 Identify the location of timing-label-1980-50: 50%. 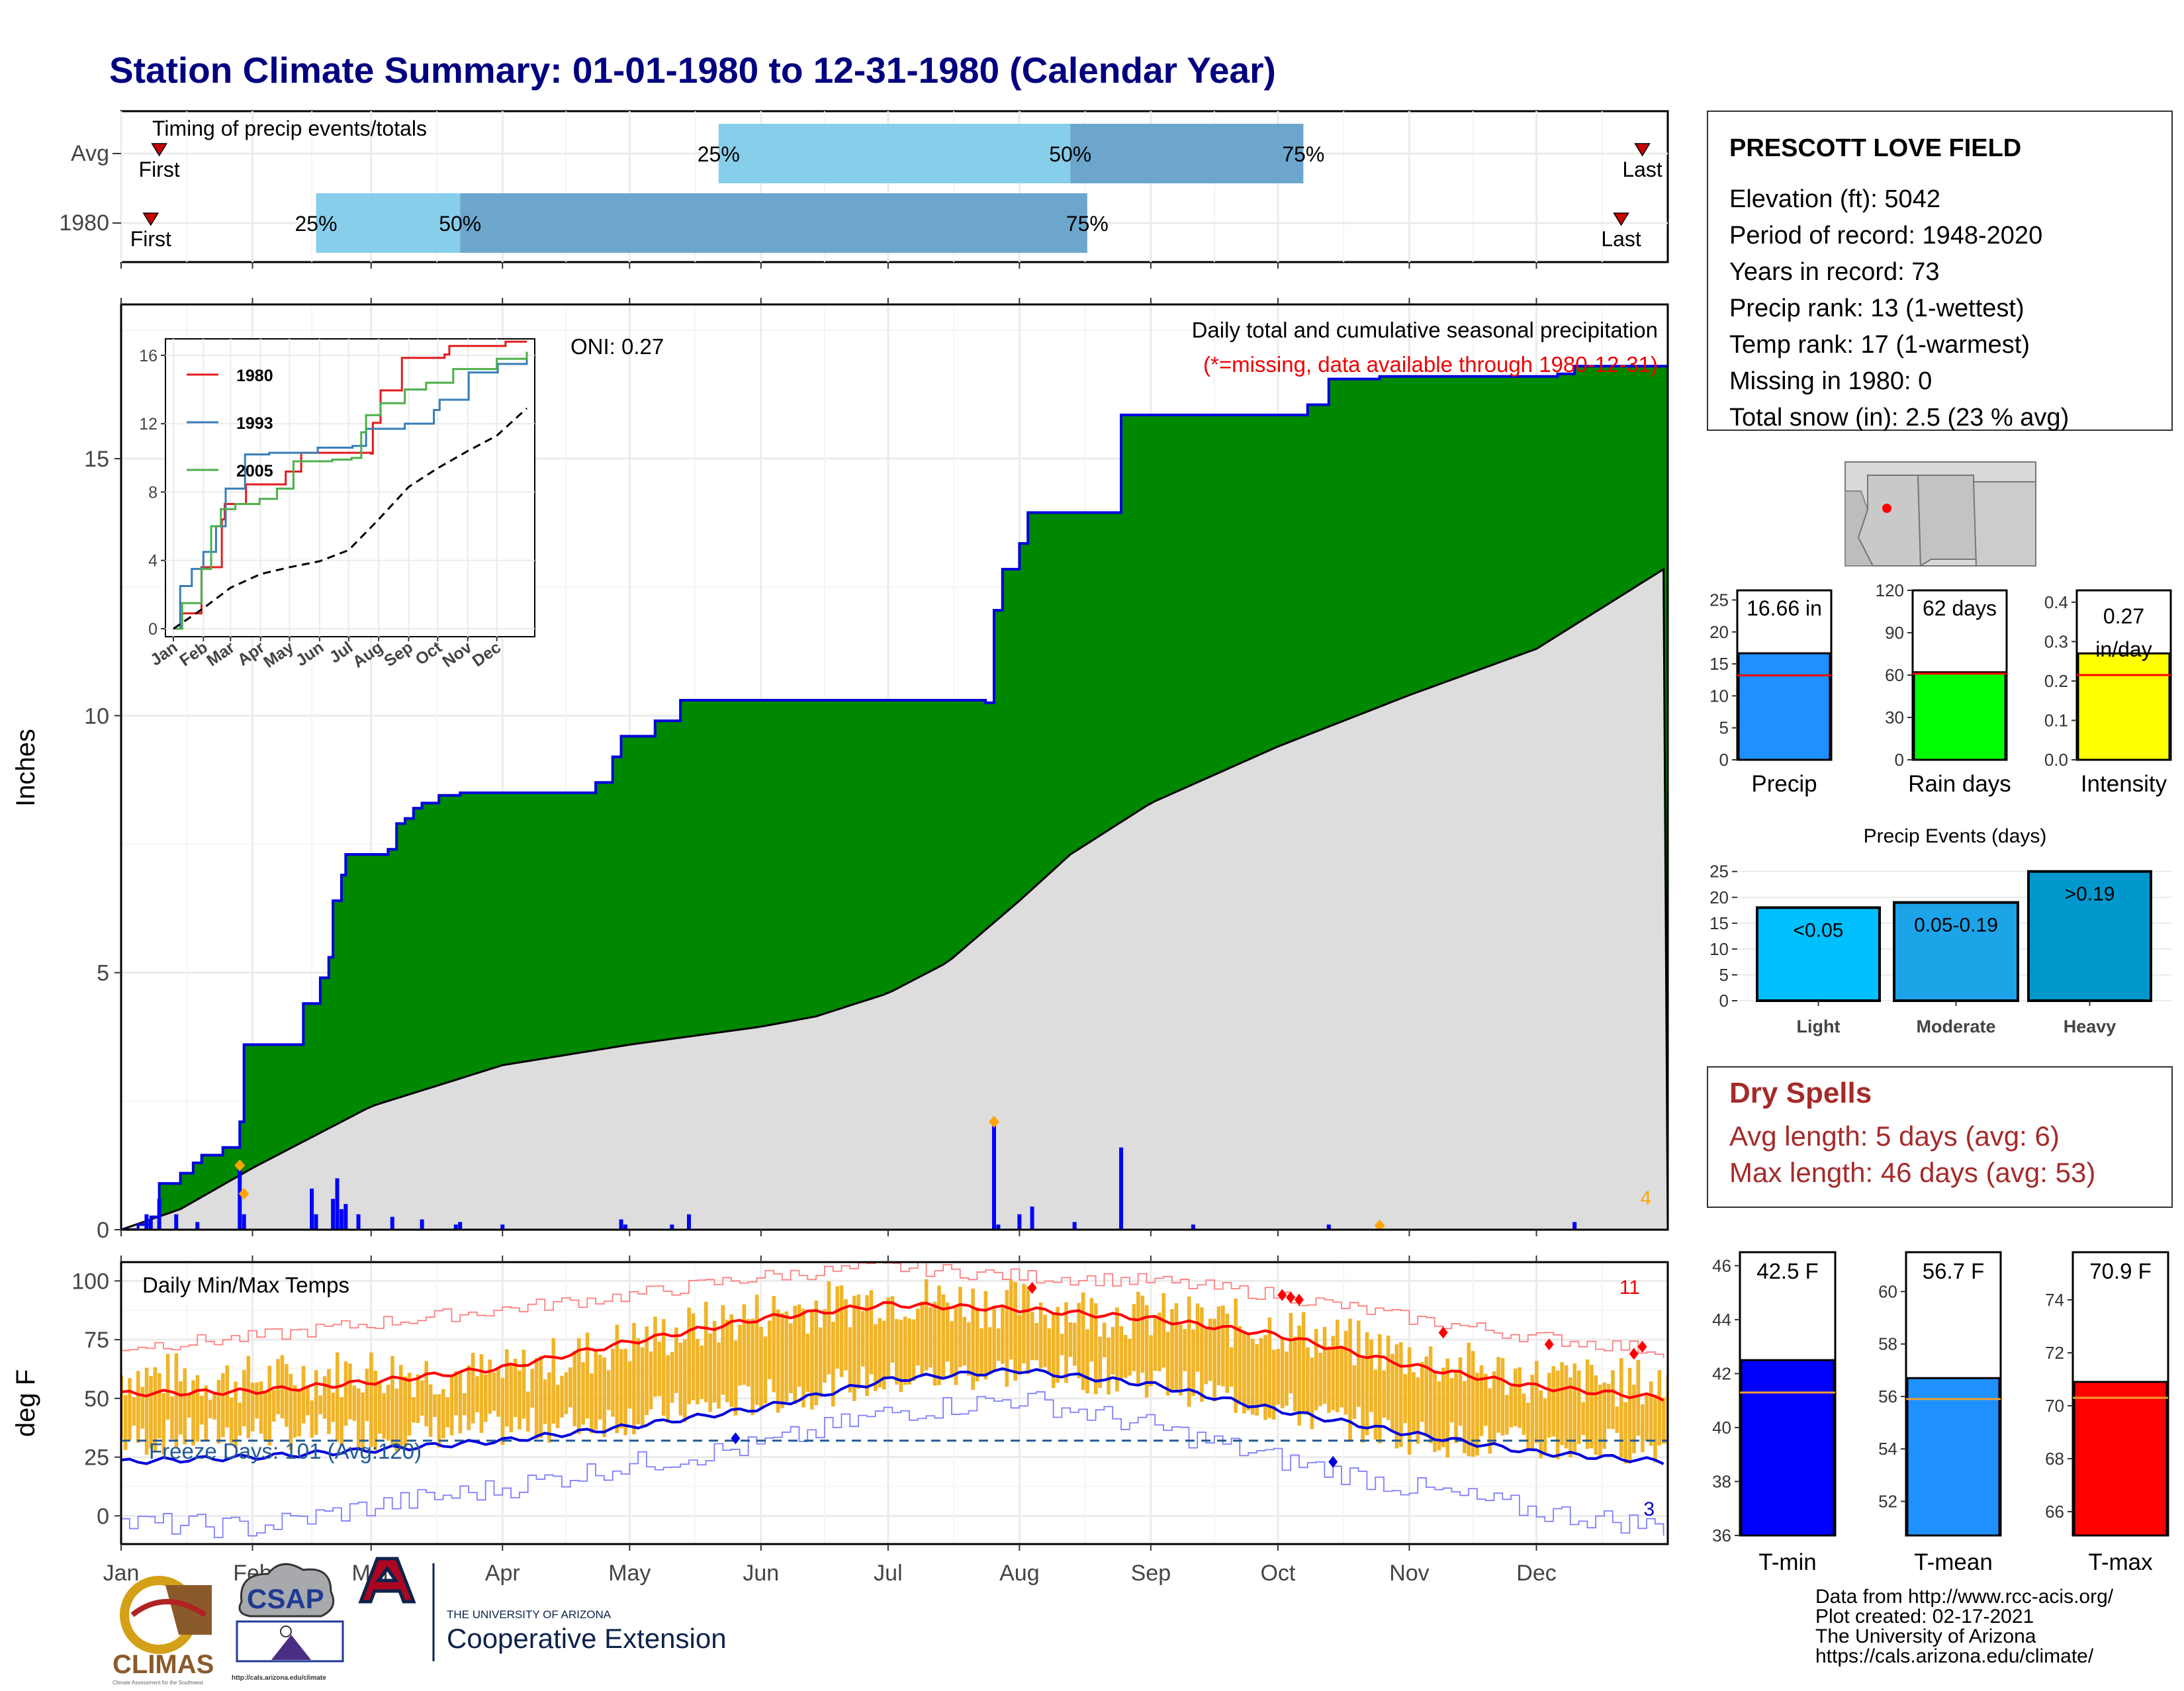
(460, 224).